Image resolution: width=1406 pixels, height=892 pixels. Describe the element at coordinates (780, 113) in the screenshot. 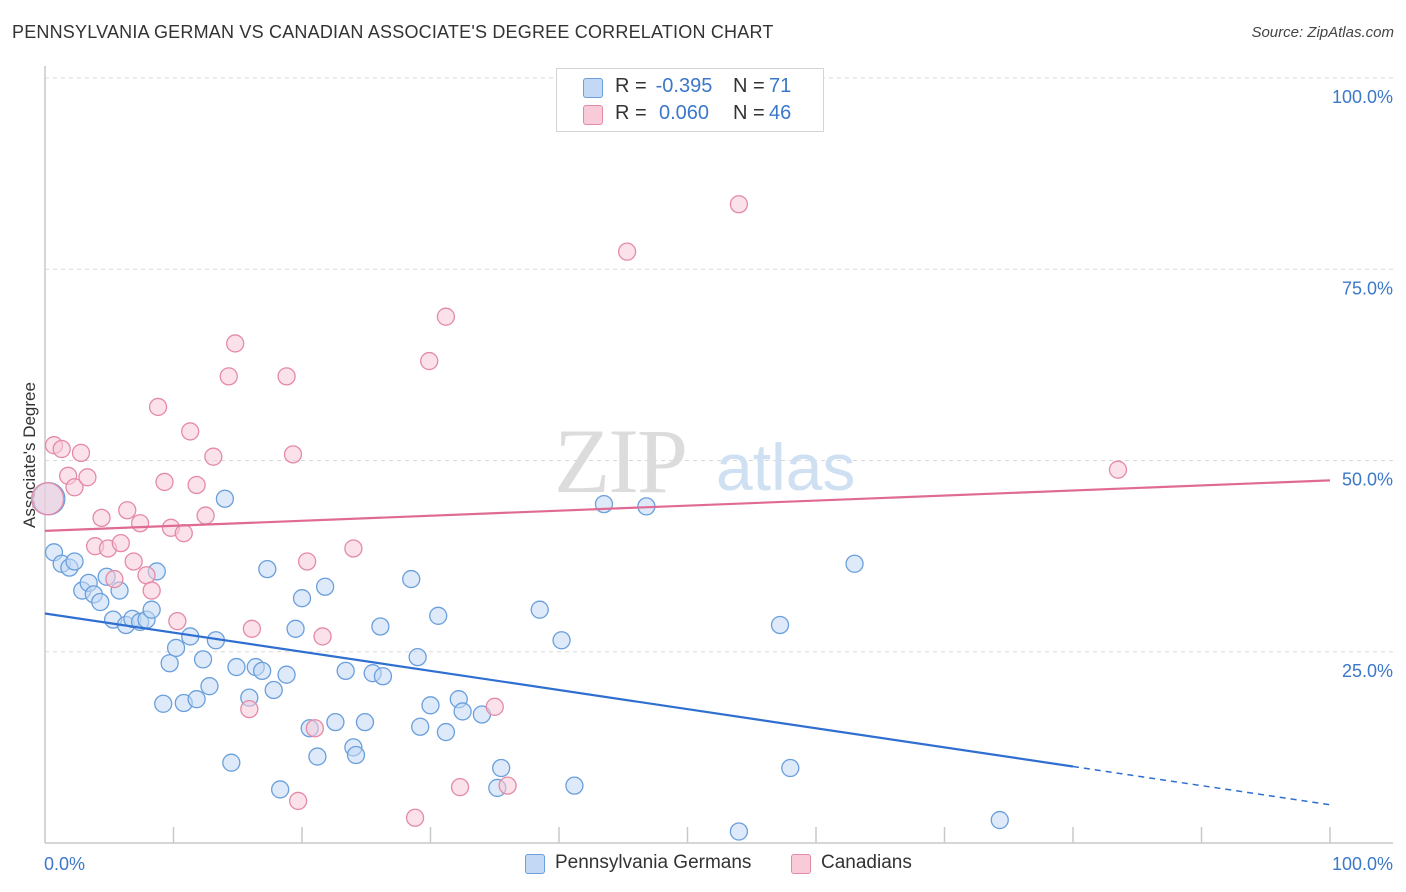

I see `legend-n-value: 46` at that location.